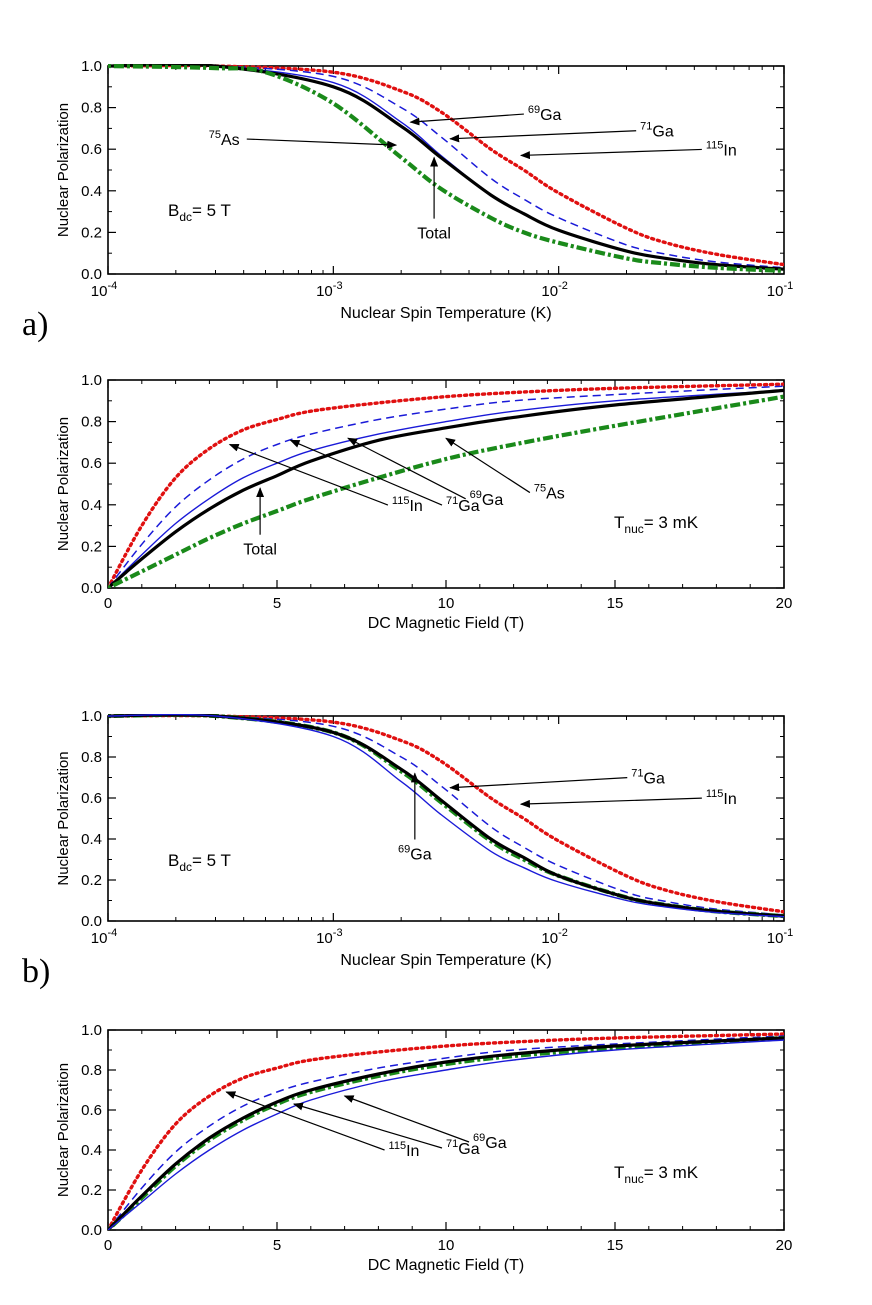 This screenshot has height=1305, width=872. I want to click on series-group, so click(446, 485).